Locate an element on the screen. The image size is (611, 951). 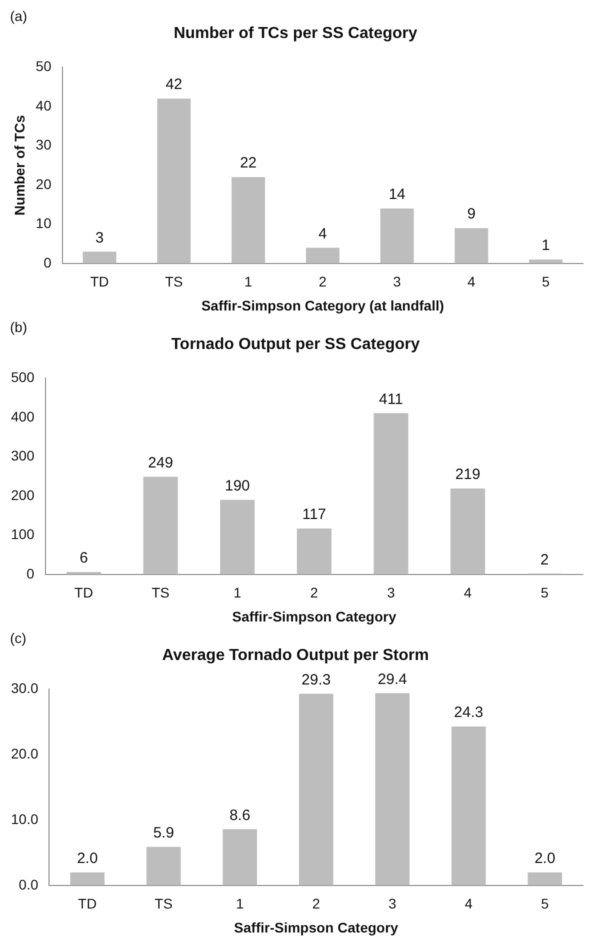
y-axis-title: Number of TCs is located at coordinates (19, 165).